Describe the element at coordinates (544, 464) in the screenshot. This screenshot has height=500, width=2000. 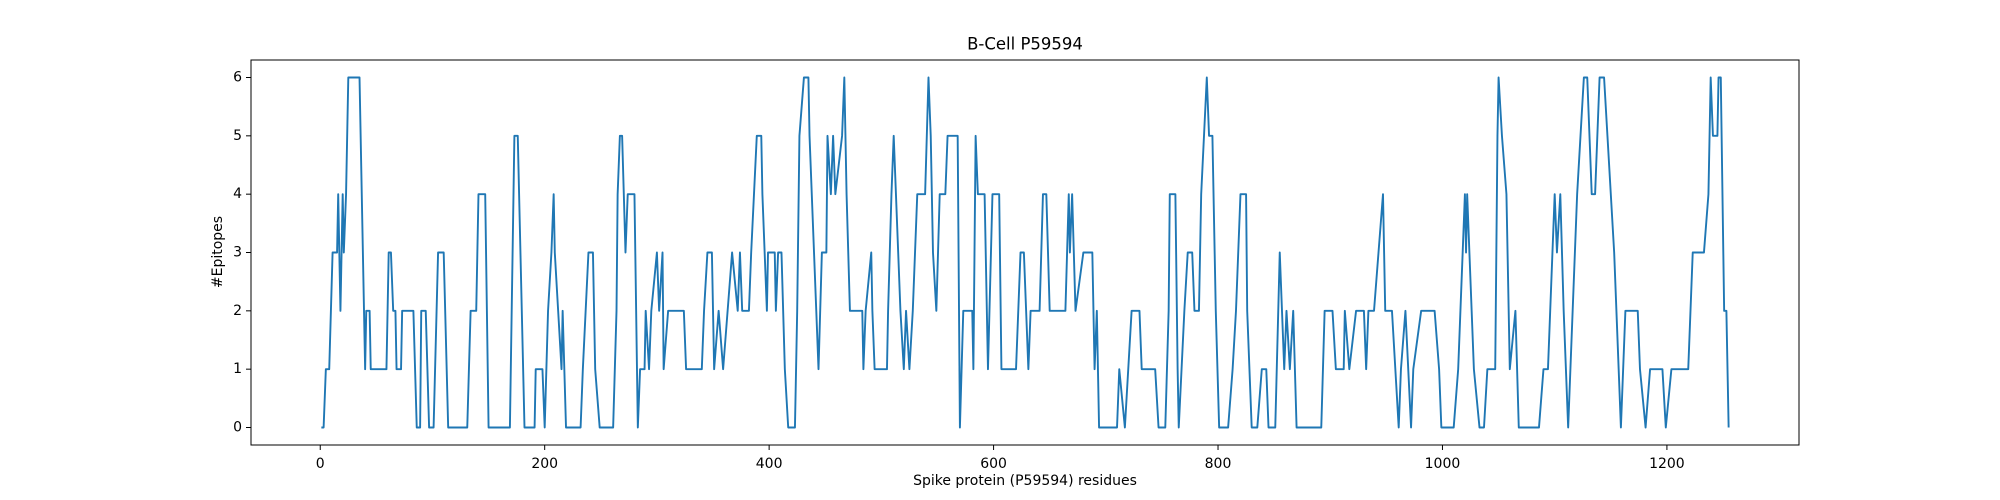
I see `x-tick-label: 200` at that location.